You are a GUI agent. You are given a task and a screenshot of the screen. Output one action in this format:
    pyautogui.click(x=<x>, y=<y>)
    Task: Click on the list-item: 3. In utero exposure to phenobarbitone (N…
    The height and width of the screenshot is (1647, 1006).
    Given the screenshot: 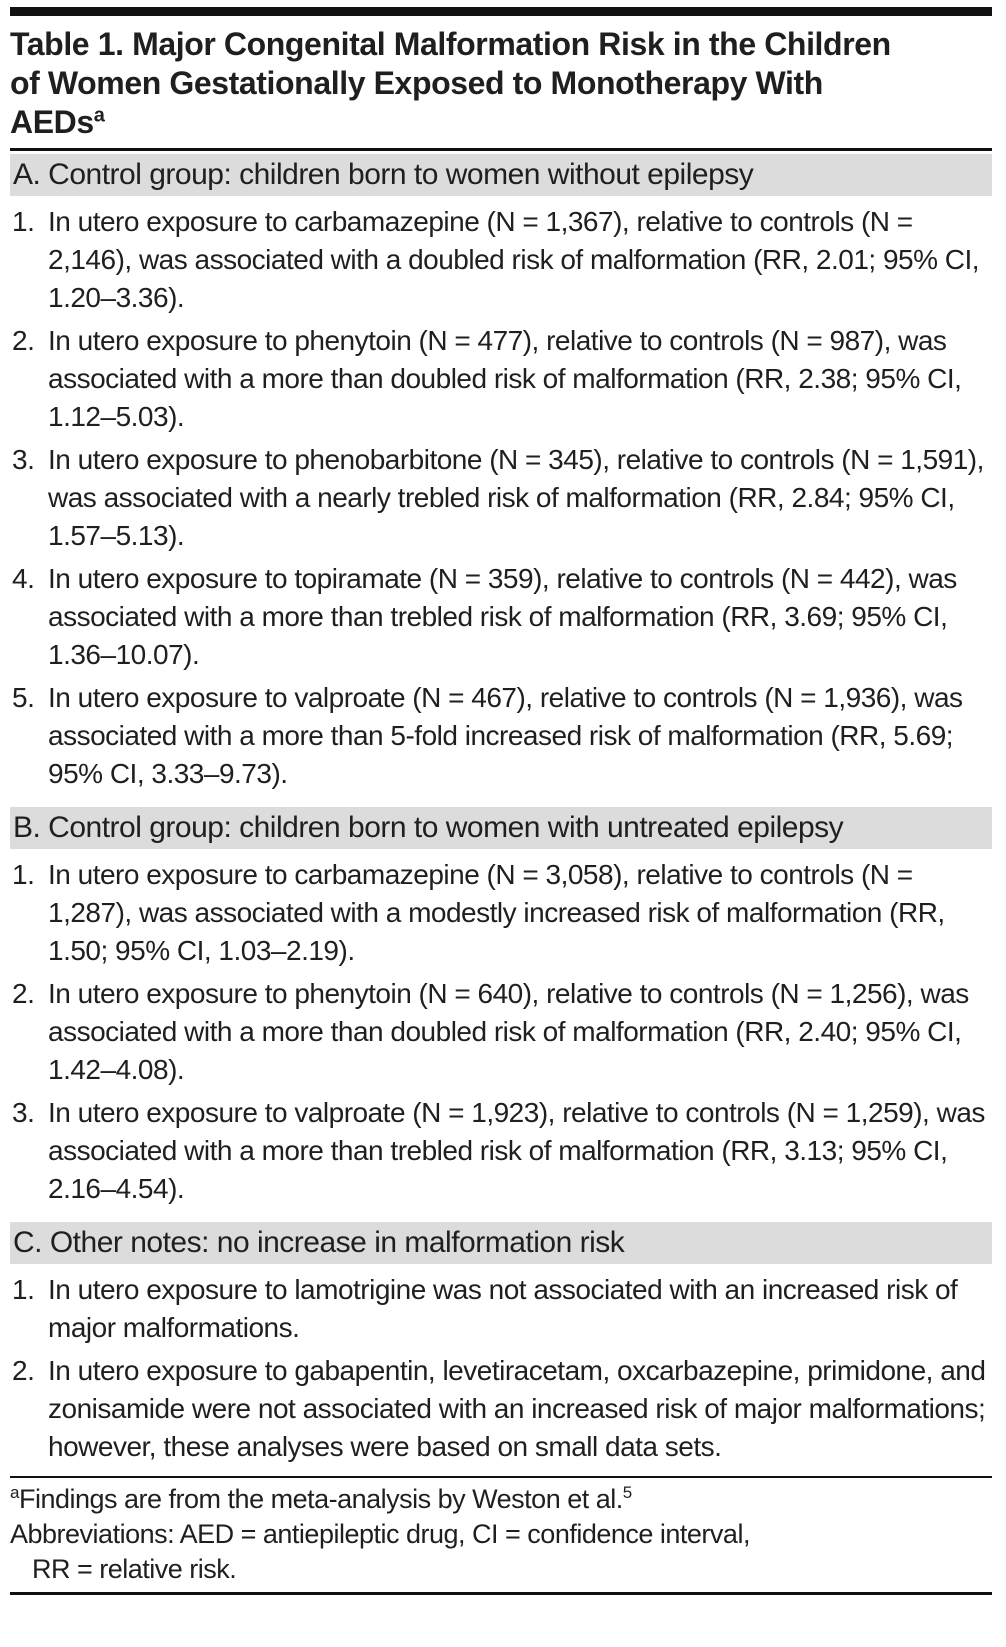 What is the action you would take?
    pyautogui.click(x=501, y=498)
    